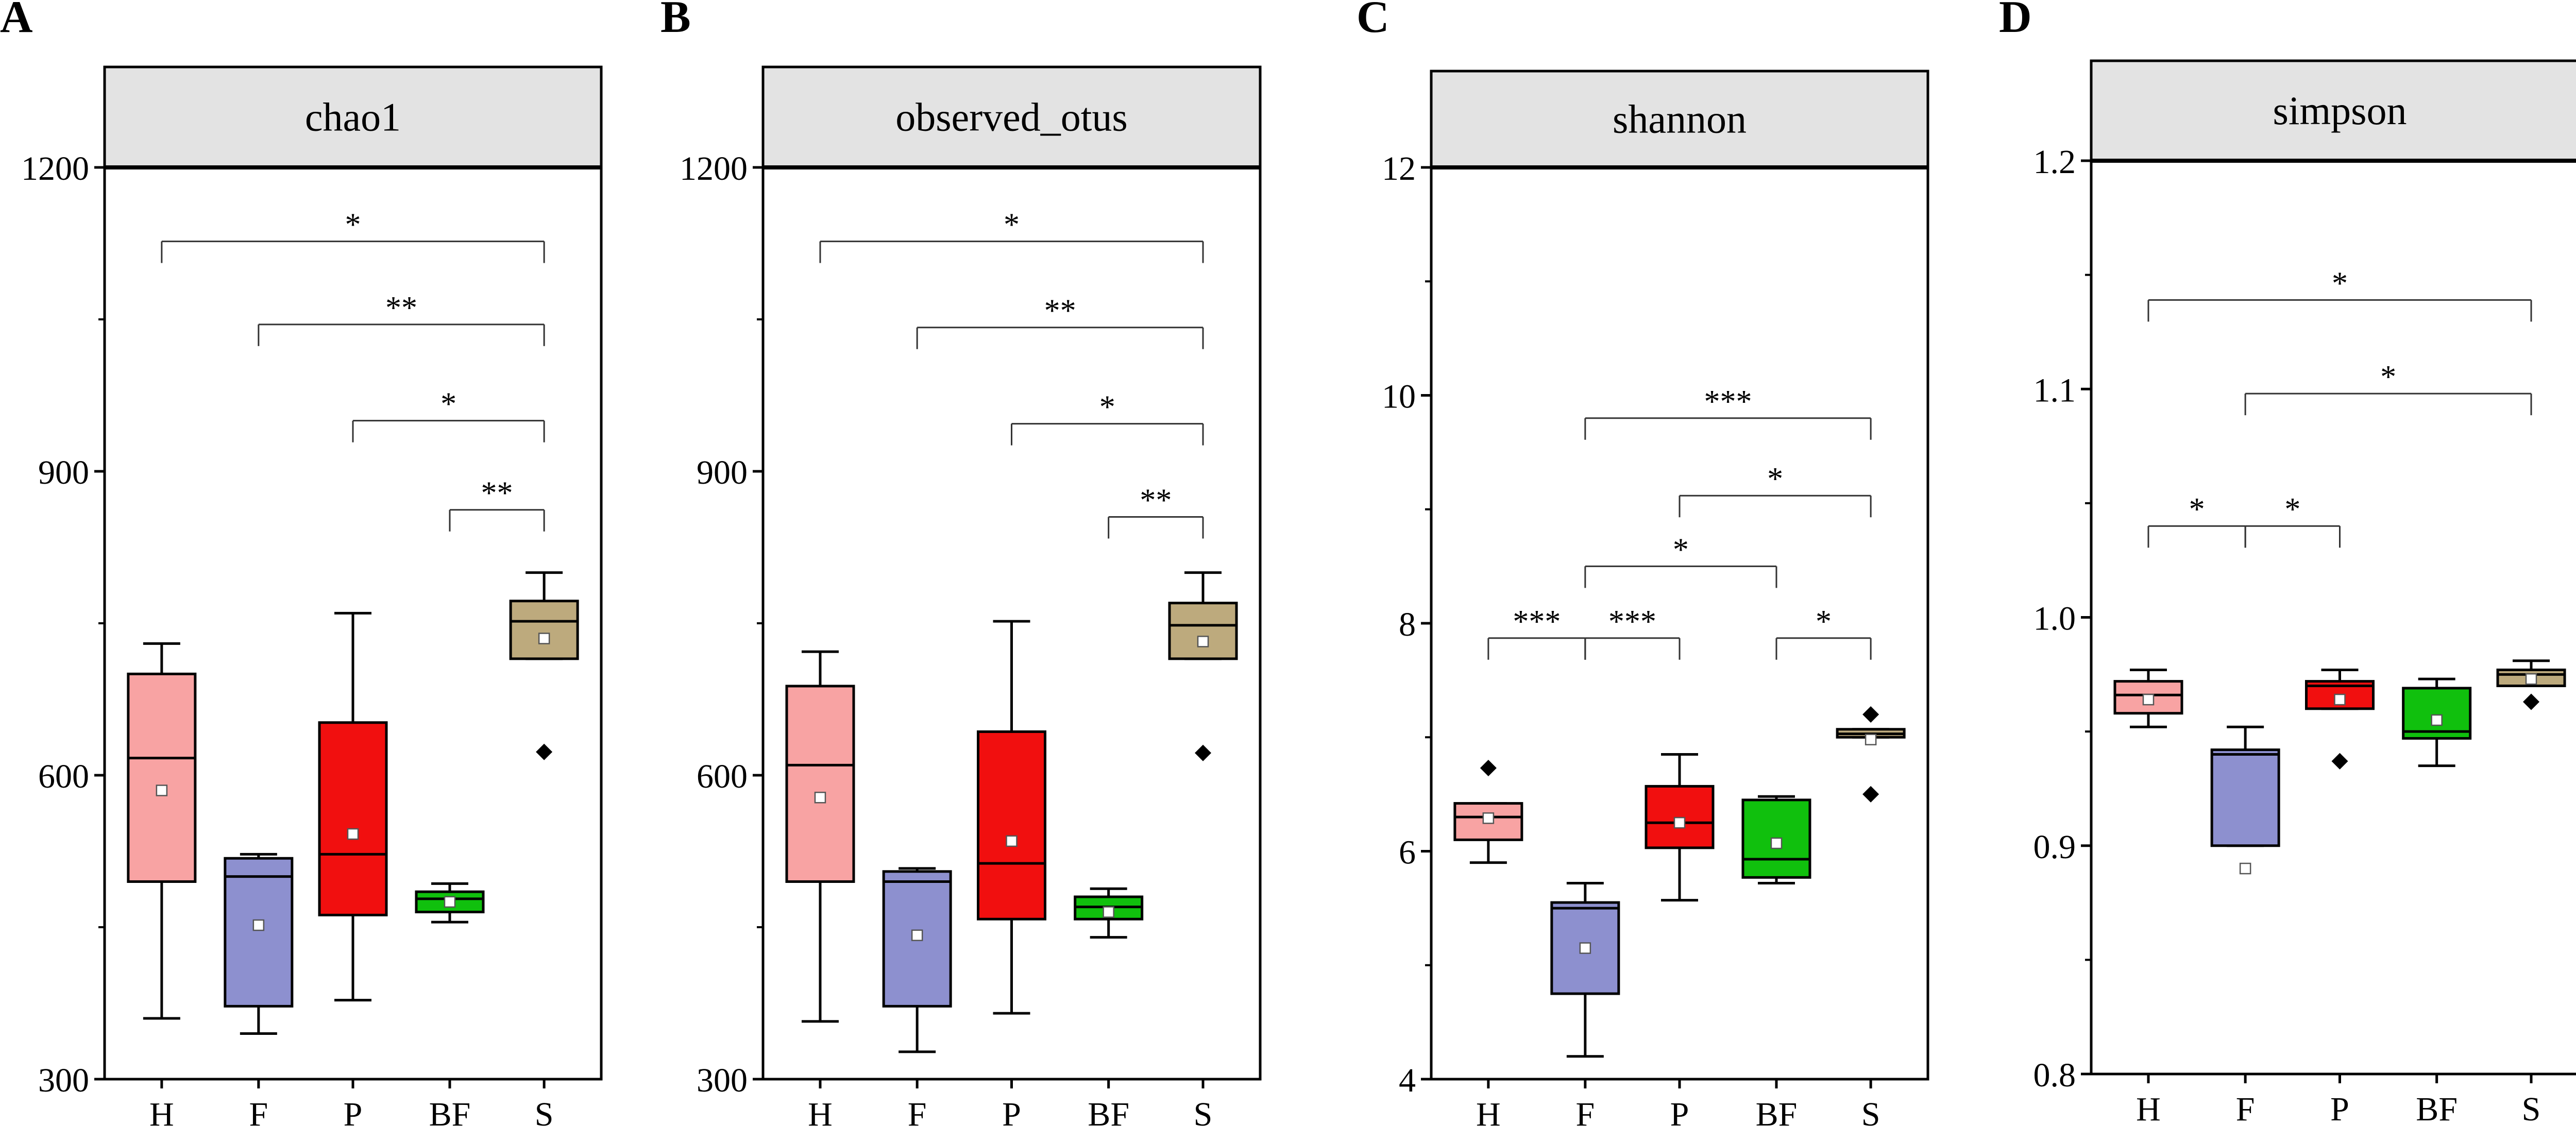 The width and height of the screenshot is (2576, 1142). What do you see at coordinates (1407, 624) in the screenshot?
I see `y-tick-label: 8` at bounding box center [1407, 624].